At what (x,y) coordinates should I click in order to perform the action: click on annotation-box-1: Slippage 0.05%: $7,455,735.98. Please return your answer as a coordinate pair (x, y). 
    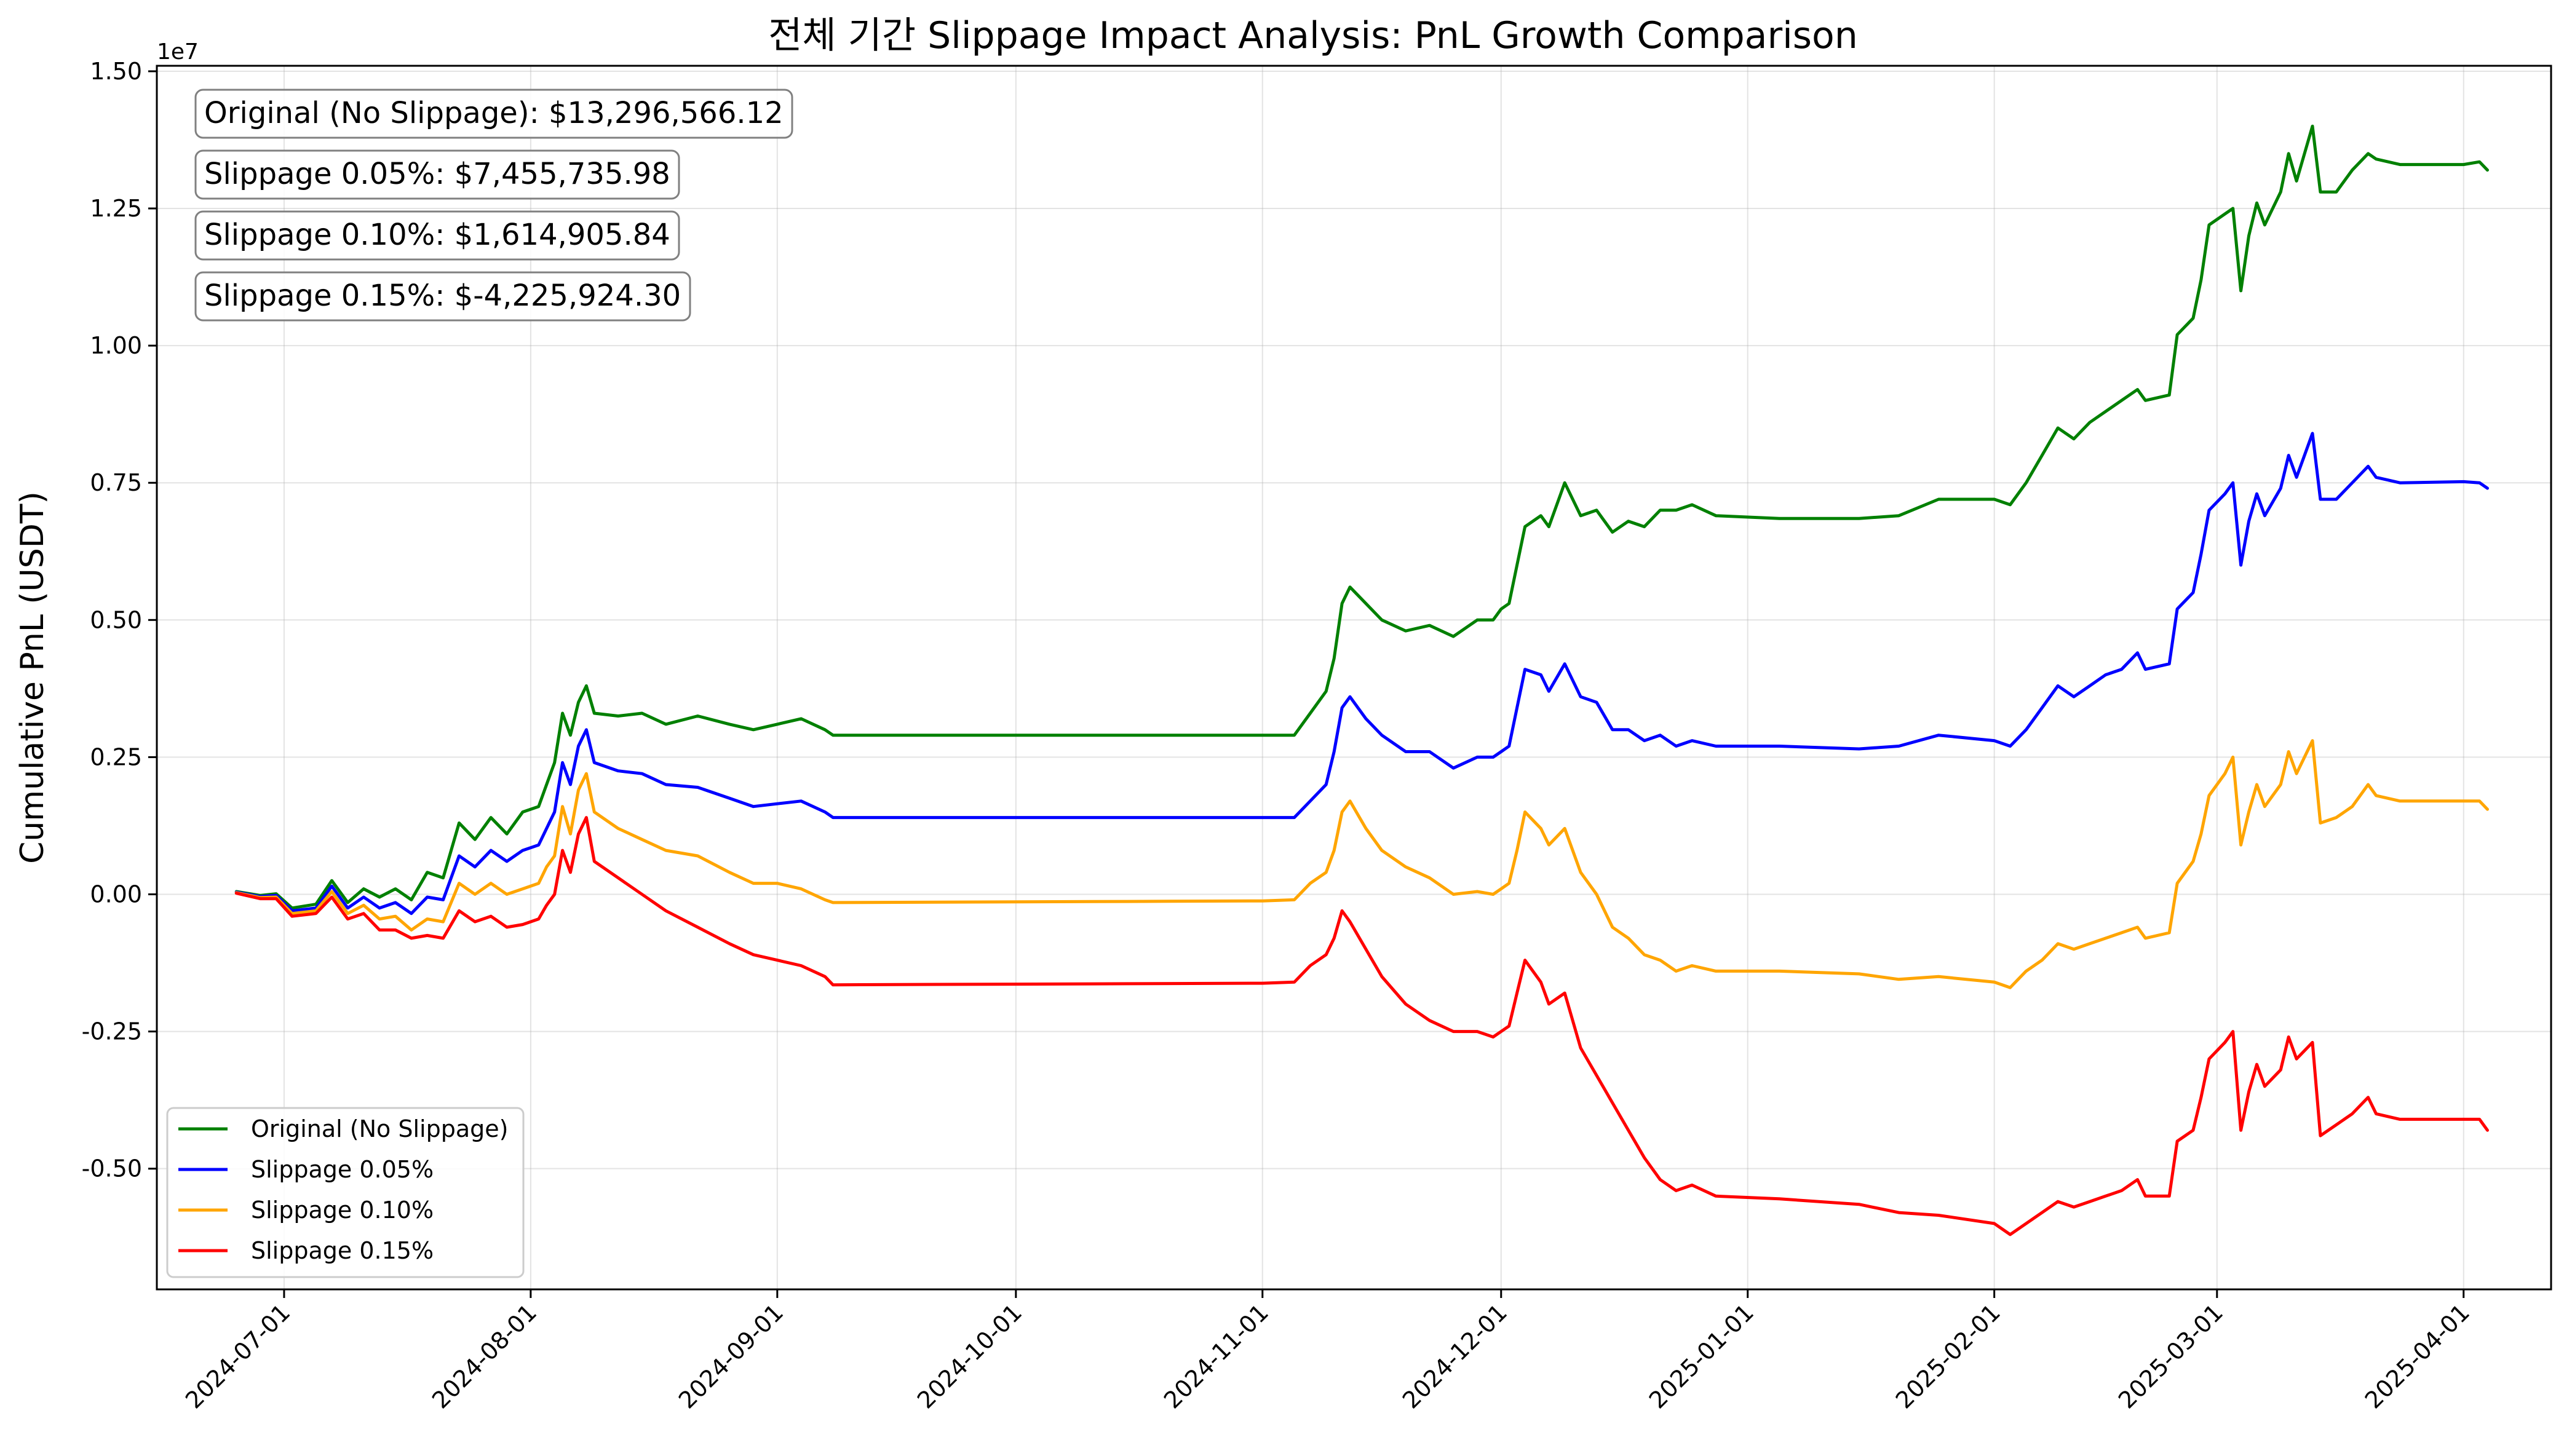
    Looking at the image, I should click on (437, 174).